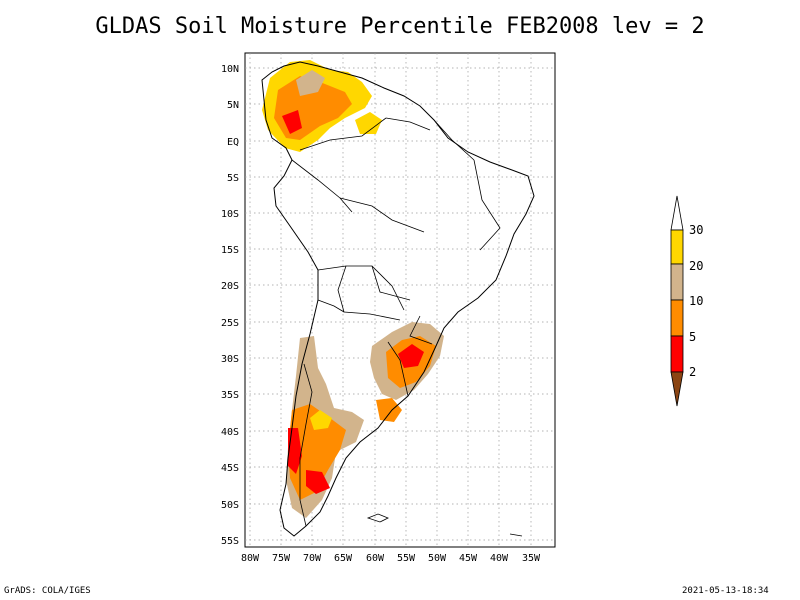  Describe the element at coordinates (47, 591) in the screenshot. I see `grads-credit: GrADS: COLA/IGES` at that location.